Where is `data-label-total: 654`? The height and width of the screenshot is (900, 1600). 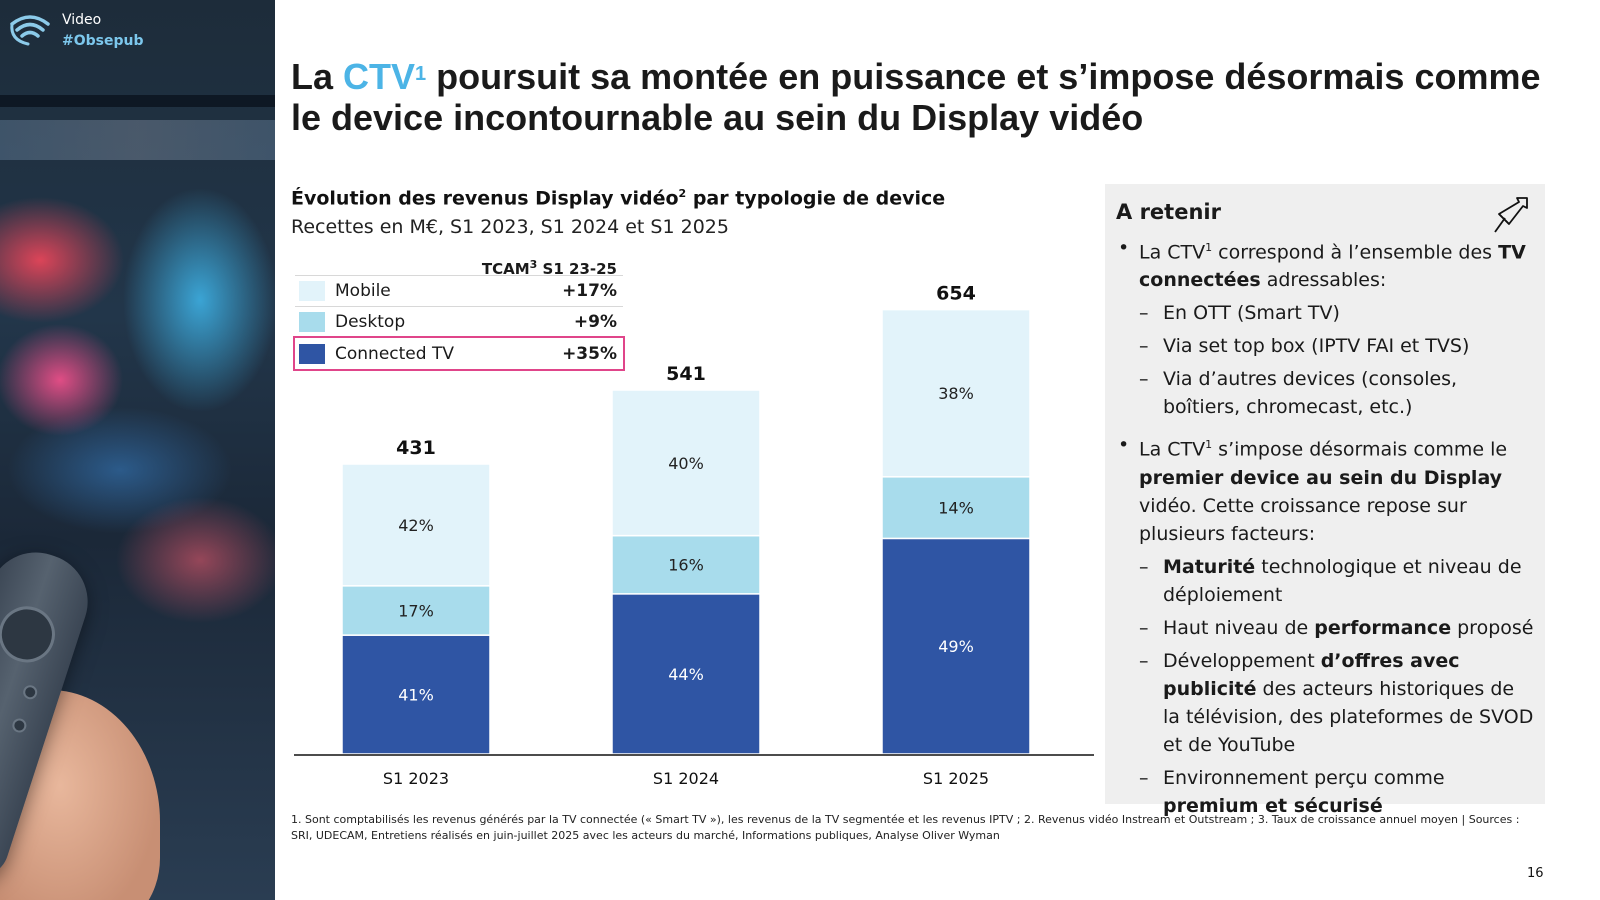 data-label-total: 654 is located at coordinates (956, 294).